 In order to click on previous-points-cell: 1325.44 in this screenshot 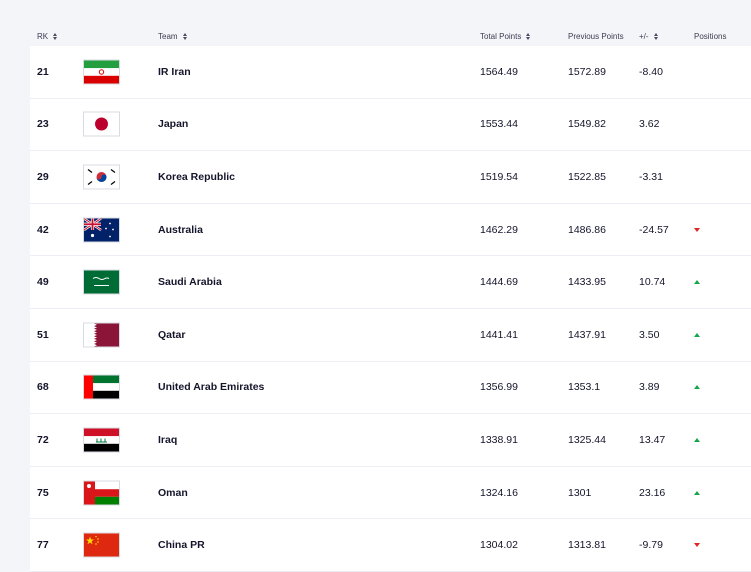, I will do `click(587, 439)`.